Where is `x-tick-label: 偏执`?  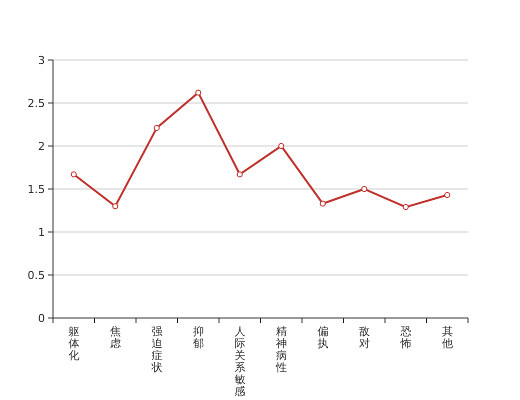
x-tick-label: 偏执 is located at coordinates (322, 337).